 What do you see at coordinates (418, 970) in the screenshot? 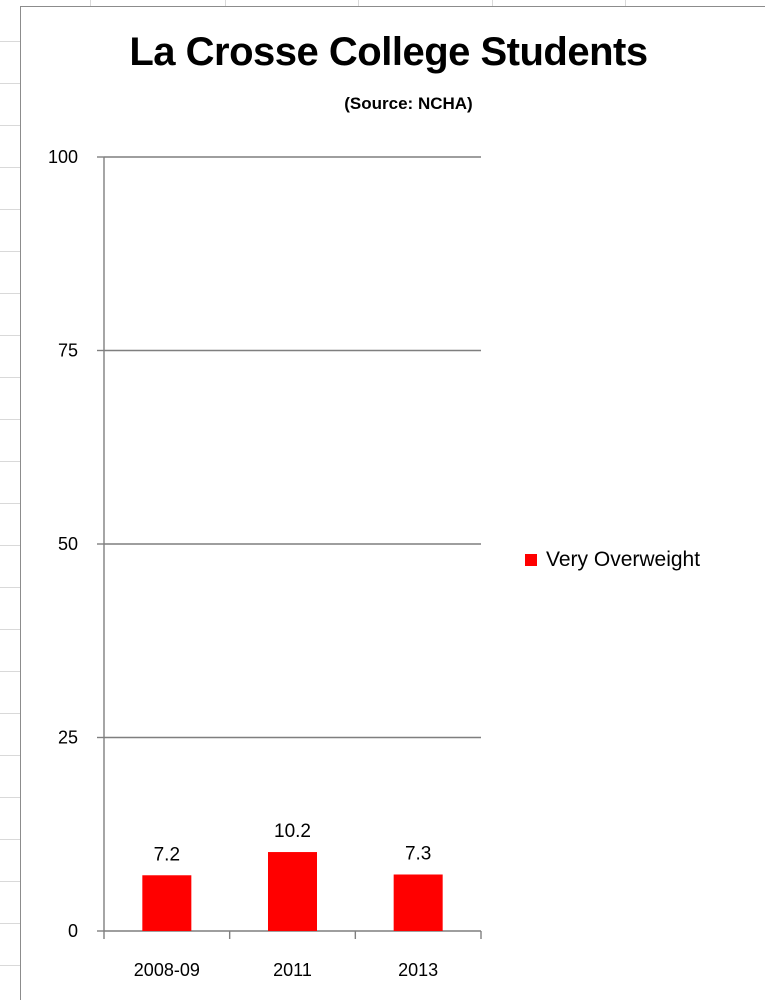
I see `x-tick-label: 2013` at bounding box center [418, 970].